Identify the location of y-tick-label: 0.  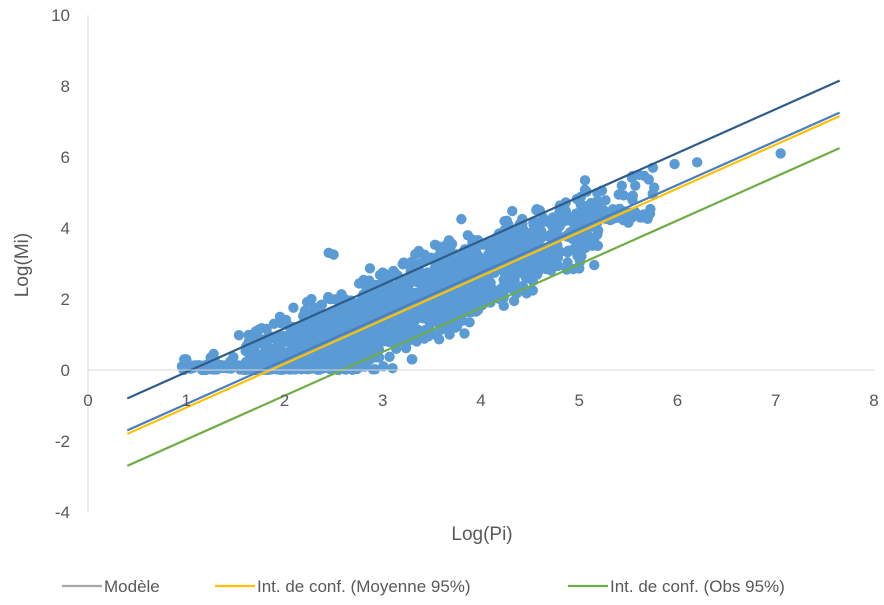
(65, 370).